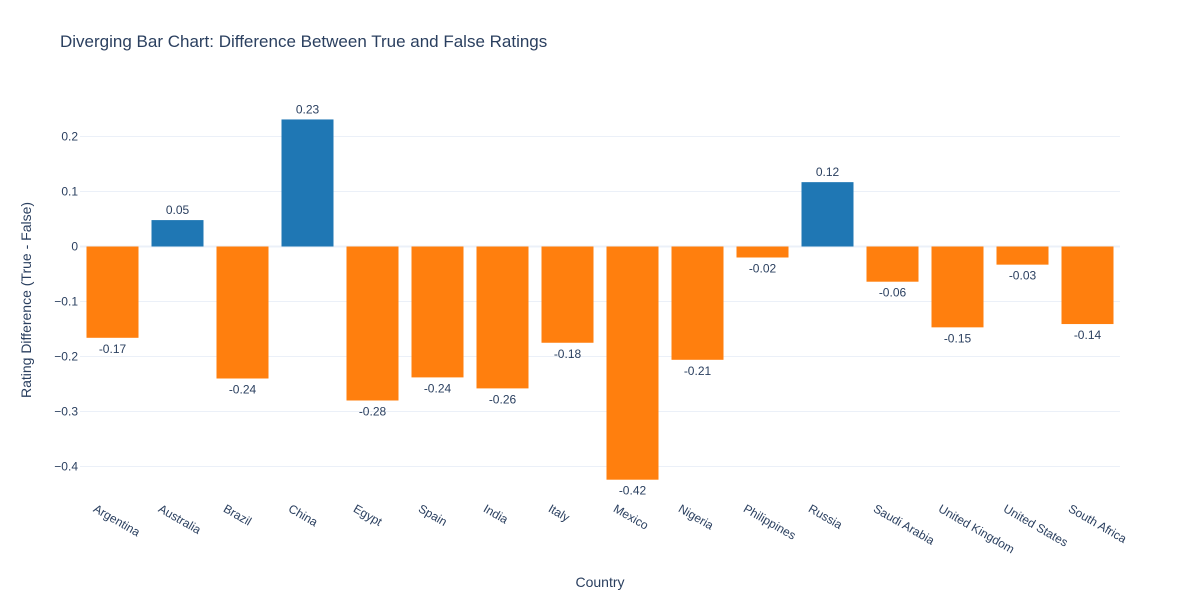  I want to click on bar-value-label: 0.05, so click(178, 210).